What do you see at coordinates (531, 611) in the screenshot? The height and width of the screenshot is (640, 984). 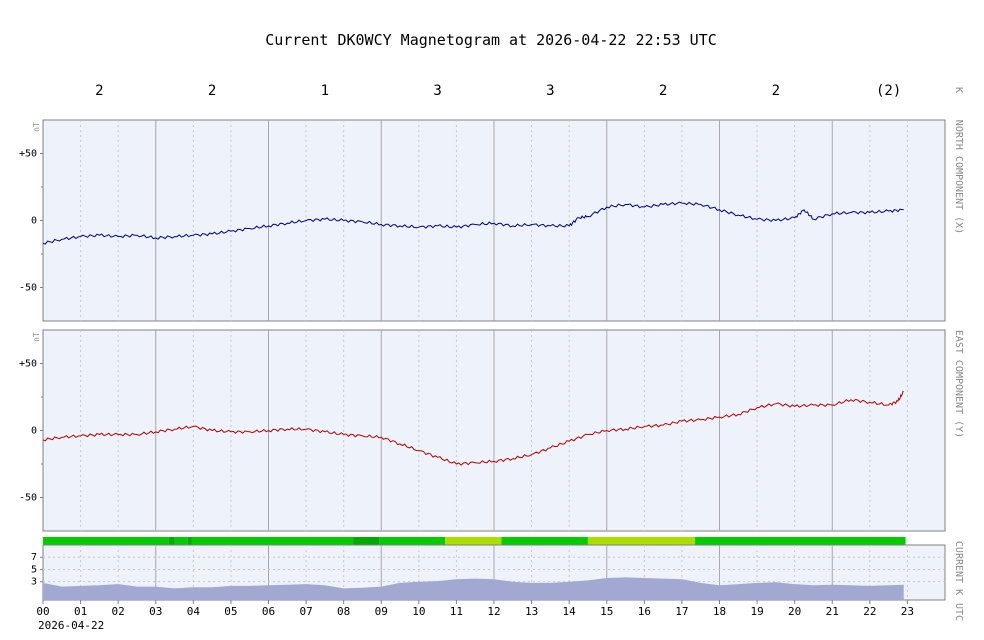 I see `x-tick-label: 13` at bounding box center [531, 611].